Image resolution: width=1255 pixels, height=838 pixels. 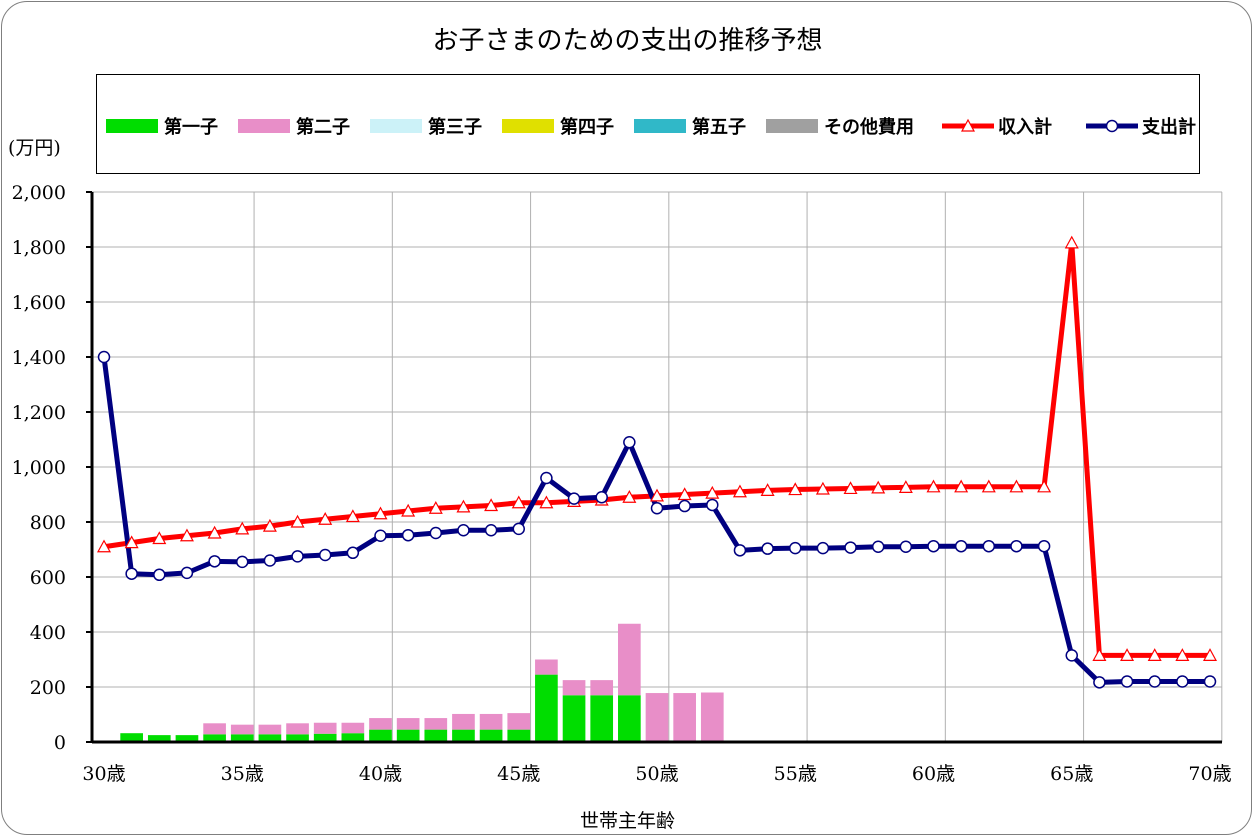 I want to click on legend-label: 第四子, so click(x=587, y=127).